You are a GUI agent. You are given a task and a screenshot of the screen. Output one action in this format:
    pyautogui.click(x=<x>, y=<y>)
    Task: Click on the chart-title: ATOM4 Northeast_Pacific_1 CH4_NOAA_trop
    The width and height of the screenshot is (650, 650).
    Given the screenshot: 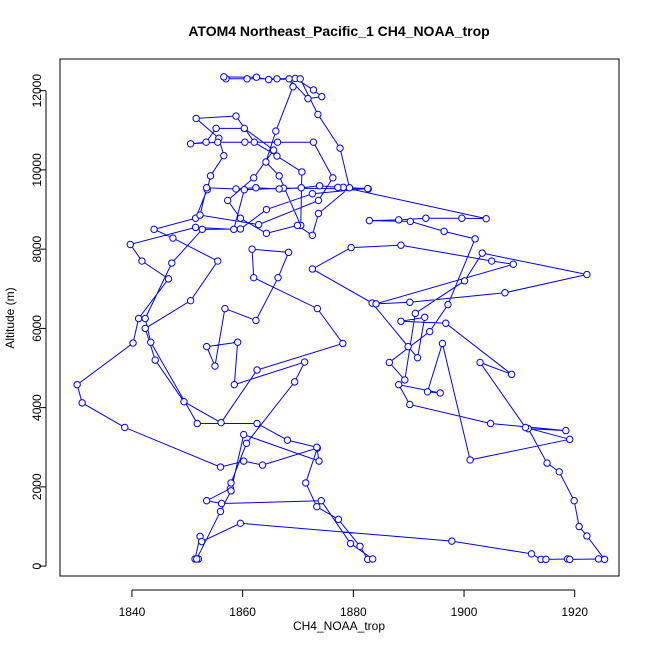 What is the action you would take?
    pyautogui.click(x=338, y=31)
    